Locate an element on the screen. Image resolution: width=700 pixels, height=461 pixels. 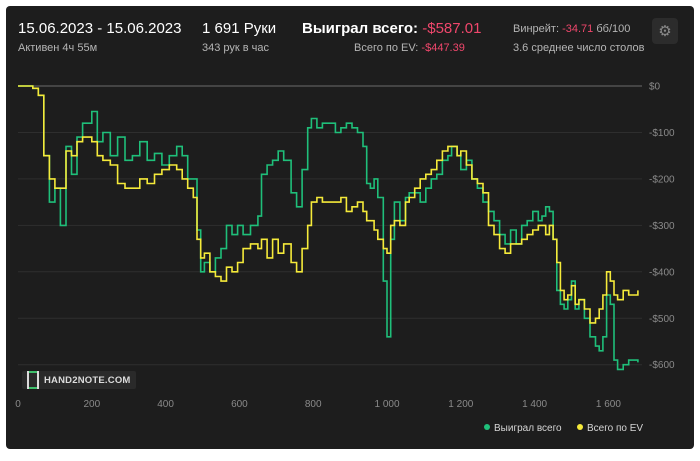
legend-won-label: Выиграл всего is located at coordinates (528, 428).